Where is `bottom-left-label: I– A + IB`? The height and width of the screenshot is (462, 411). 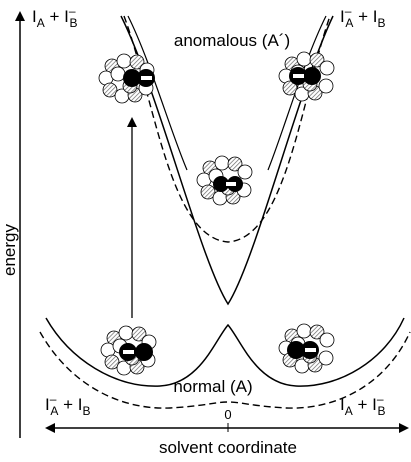
bottom-left-label: I– A + IB is located at coordinates (68, 405).